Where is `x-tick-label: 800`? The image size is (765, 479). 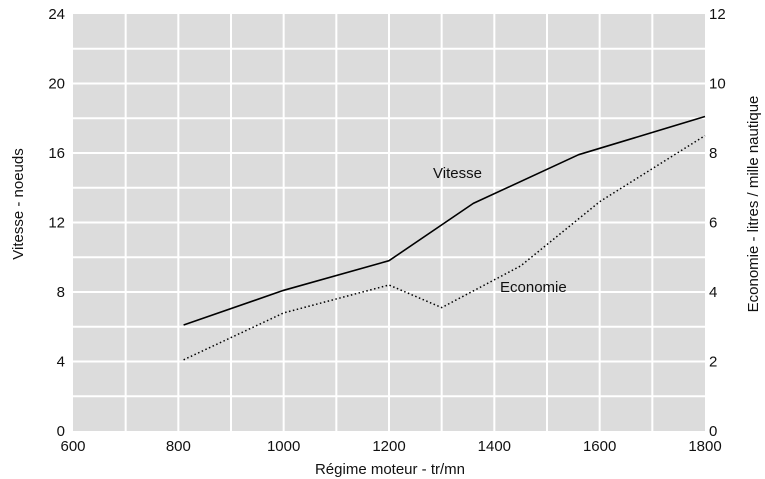
x-tick-label: 800 is located at coordinates (178, 446).